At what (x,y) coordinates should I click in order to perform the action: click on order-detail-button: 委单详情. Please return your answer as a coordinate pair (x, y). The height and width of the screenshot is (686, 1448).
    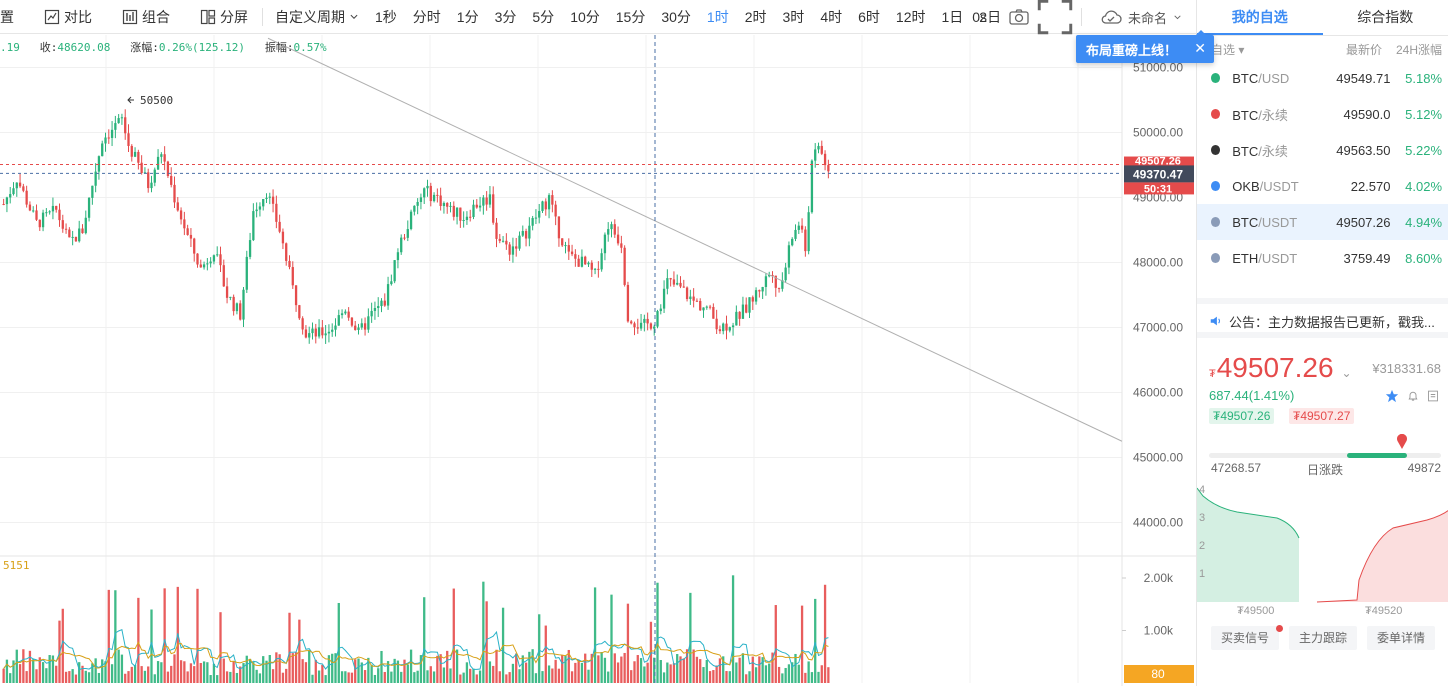
    Looking at the image, I should click on (1401, 638).